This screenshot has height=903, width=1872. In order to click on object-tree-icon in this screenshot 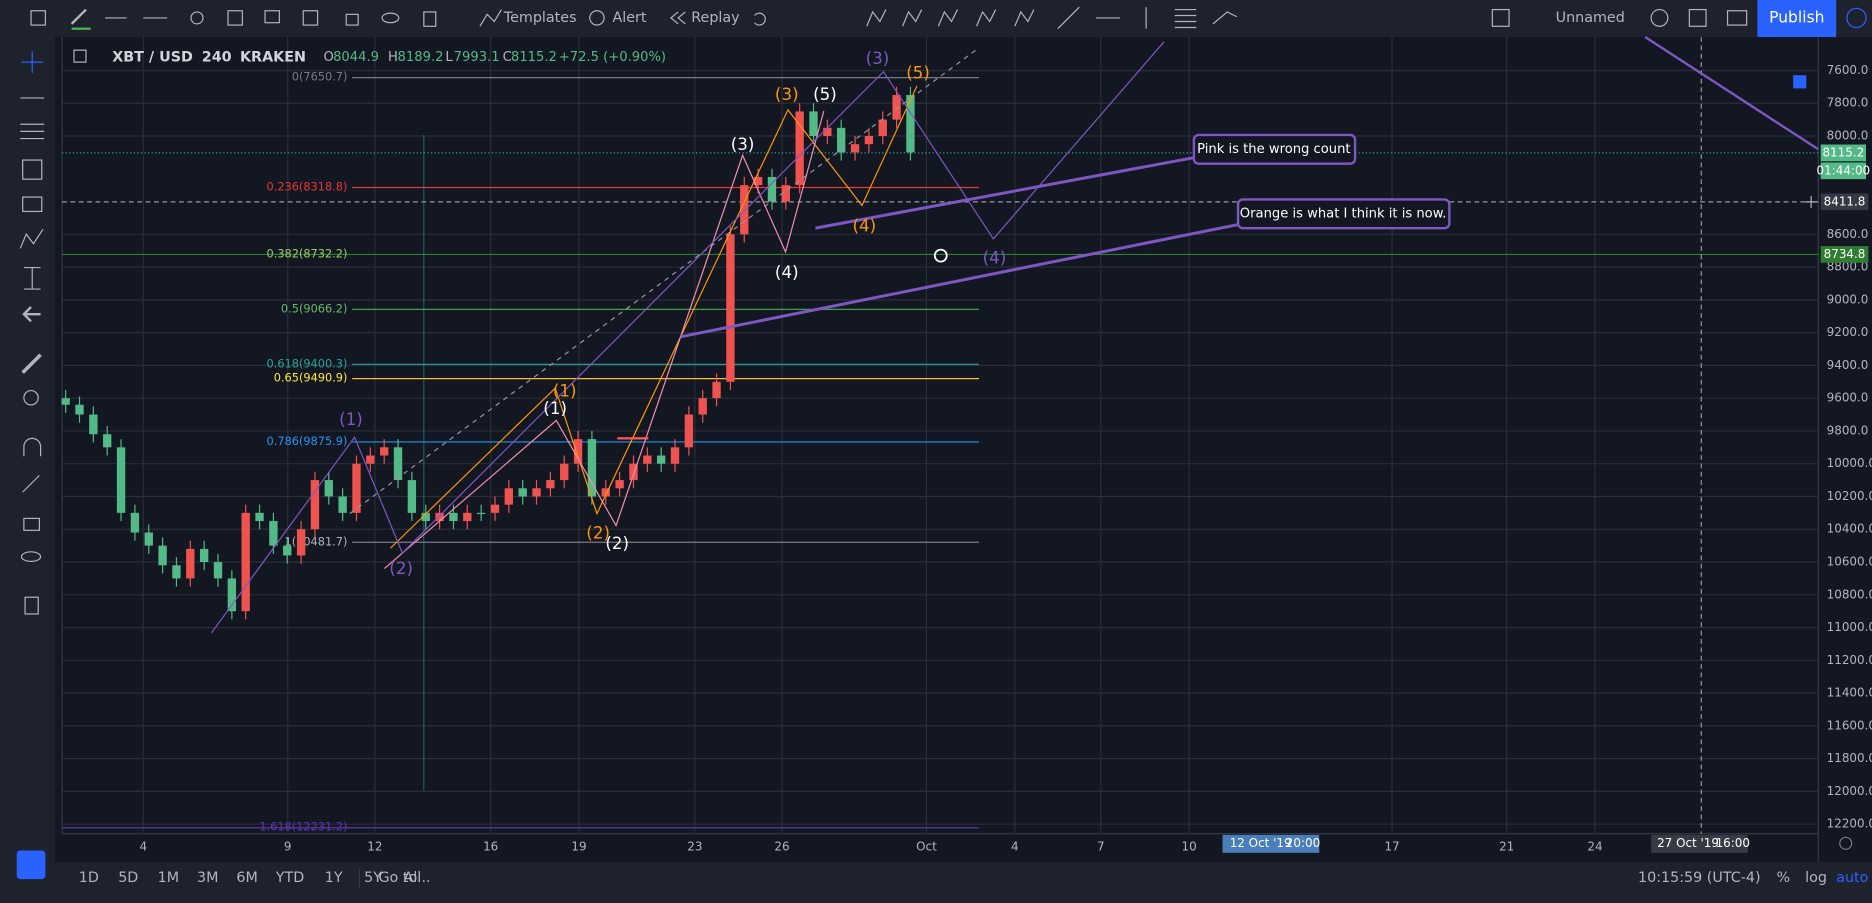, I will do `click(1800, 82)`.